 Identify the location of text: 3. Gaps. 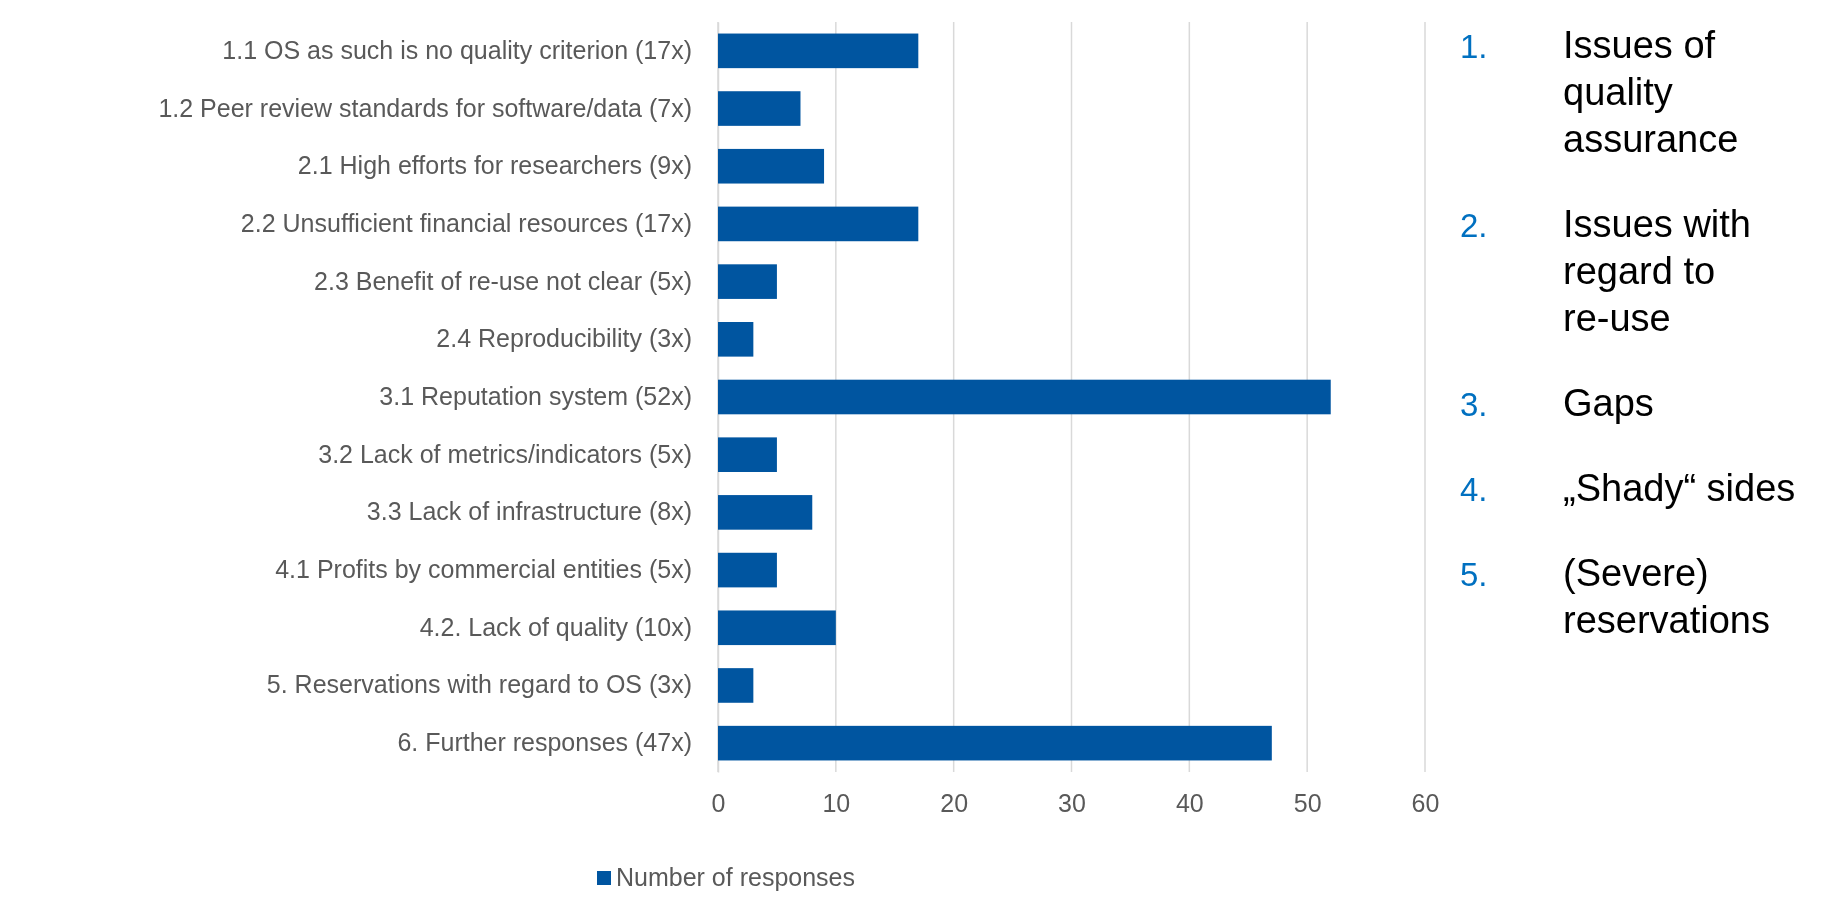
(1557, 403).